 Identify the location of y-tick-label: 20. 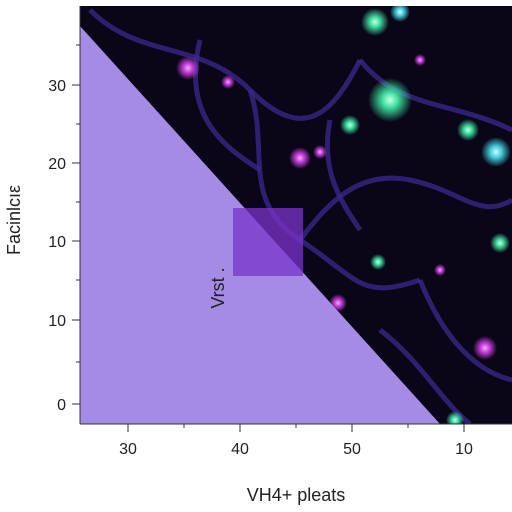
(57, 164).